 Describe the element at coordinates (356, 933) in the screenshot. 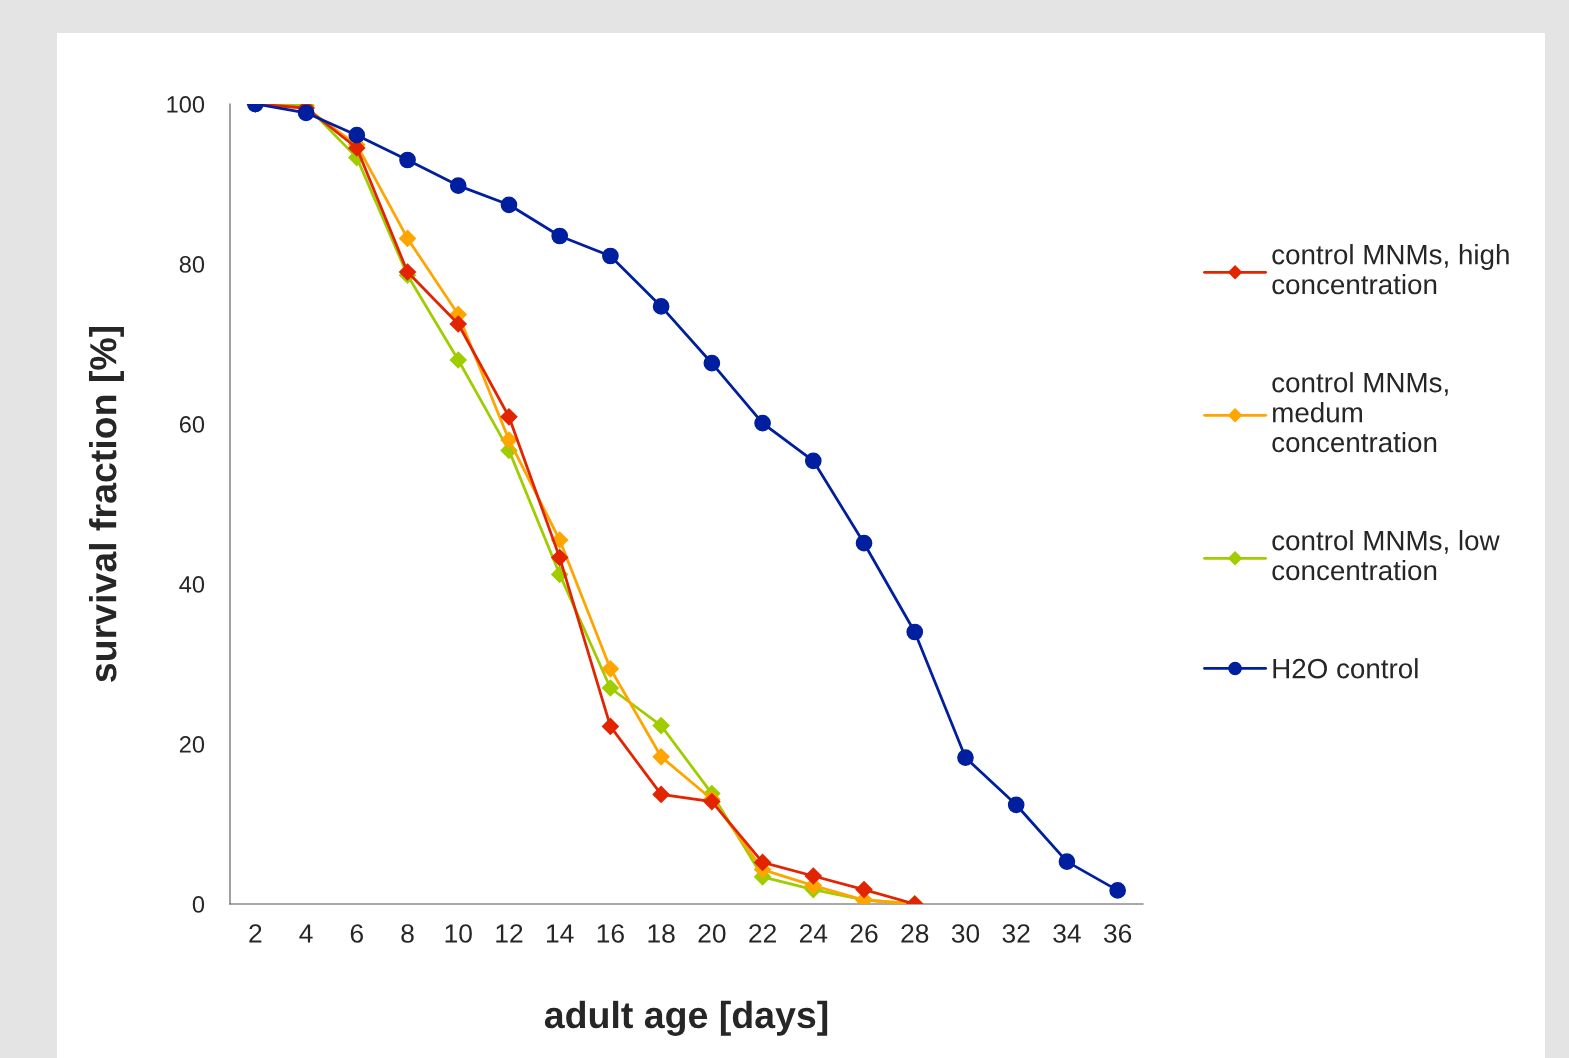

I see `x-tick-label: 6` at that location.